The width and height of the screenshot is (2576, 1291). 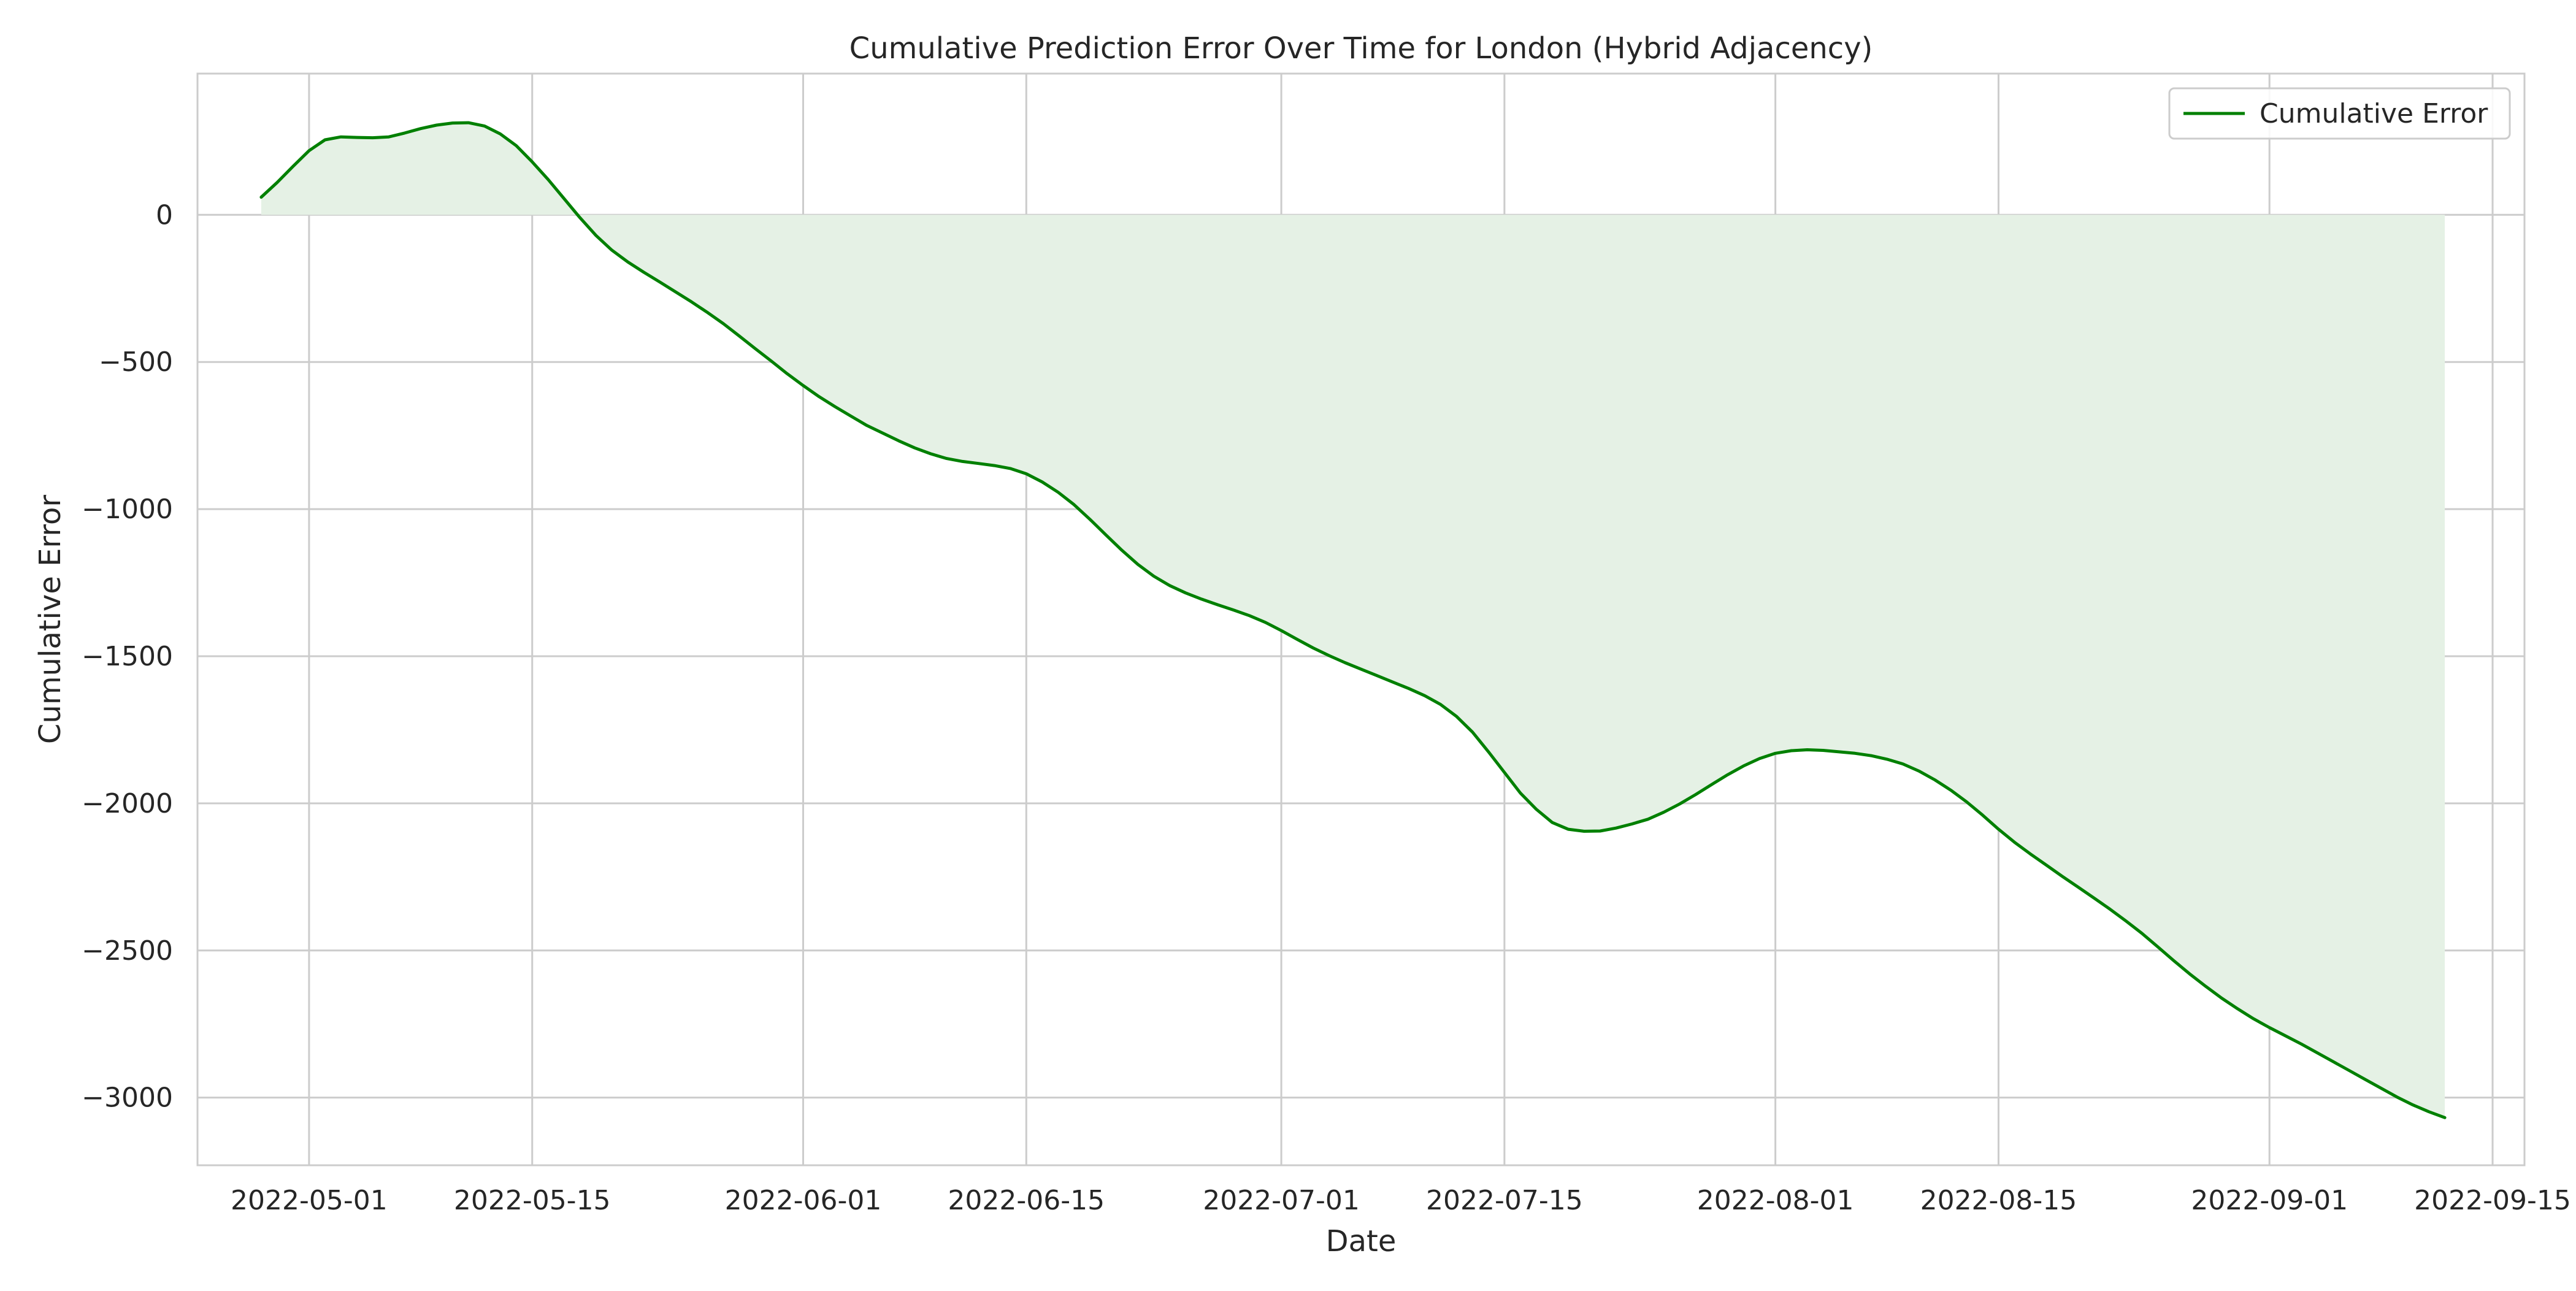 What do you see at coordinates (1026, 1200) in the screenshot?
I see `x-tick-label: 2022-06-15` at bounding box center [1026, 1200].